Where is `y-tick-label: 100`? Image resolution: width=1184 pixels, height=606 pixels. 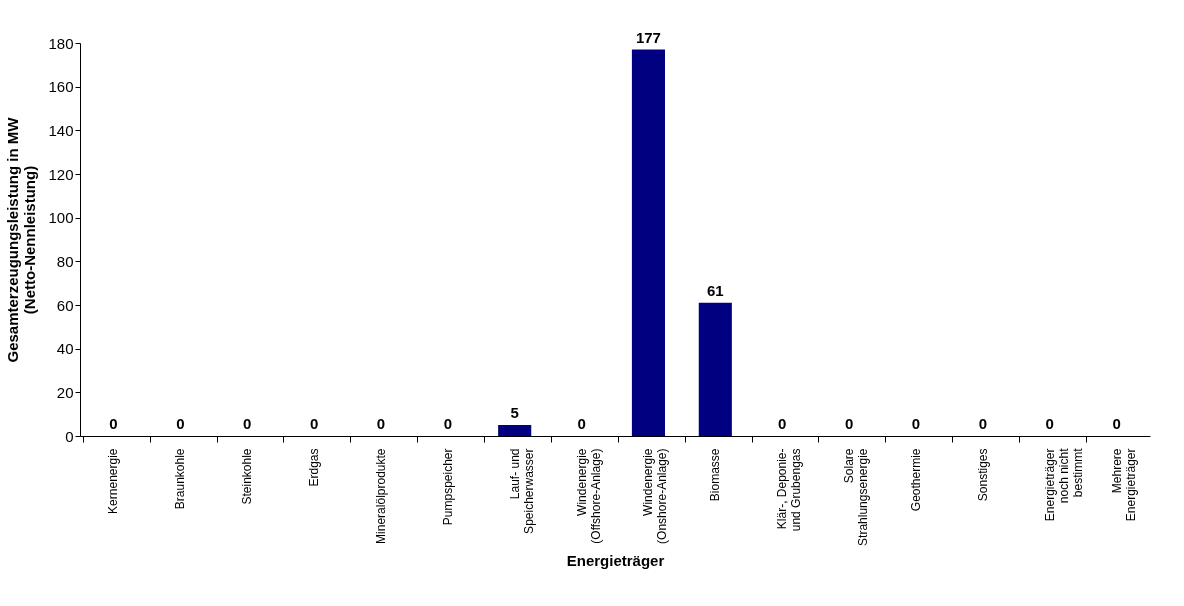
y-tick-label: 100 is located at coordinates (61, 218).